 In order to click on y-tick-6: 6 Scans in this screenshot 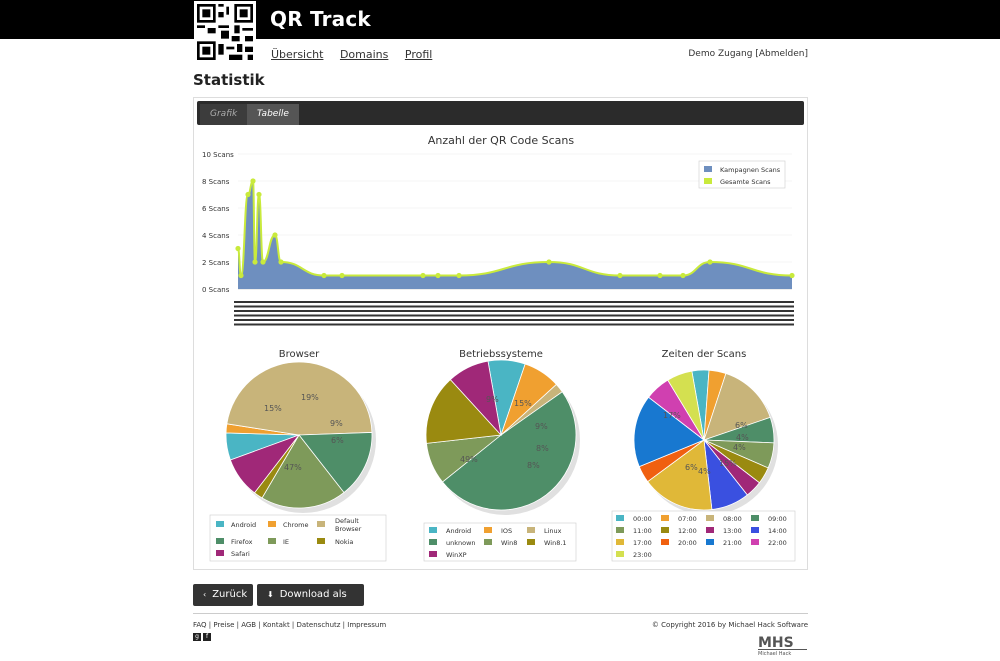, I will do `click(216, 209)`.